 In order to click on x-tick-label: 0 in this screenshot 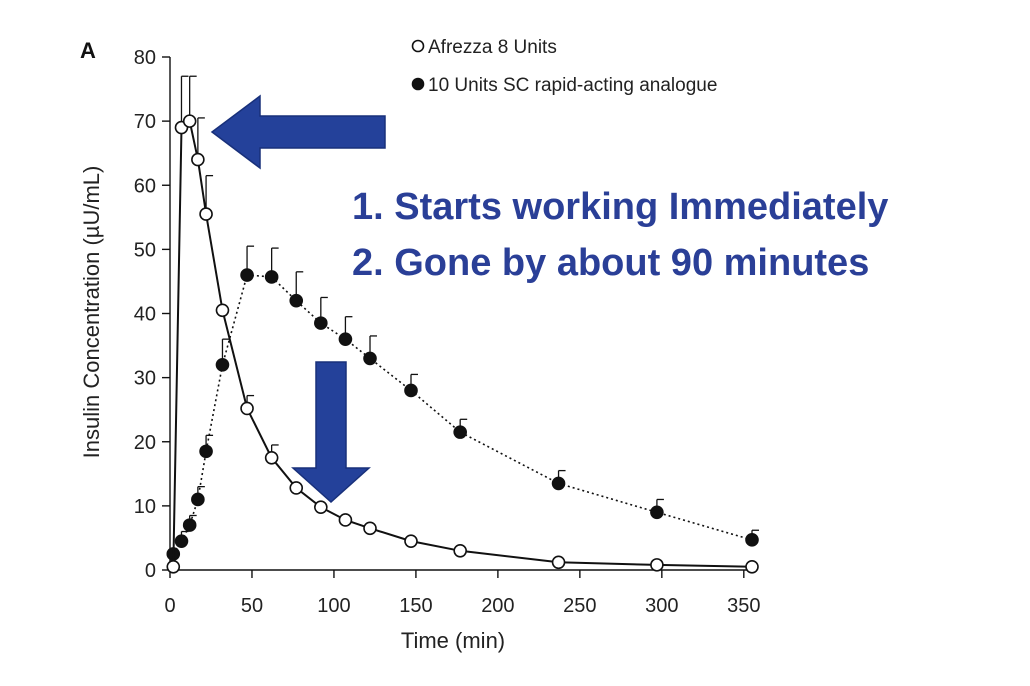, I will do `click(169, 606)`.